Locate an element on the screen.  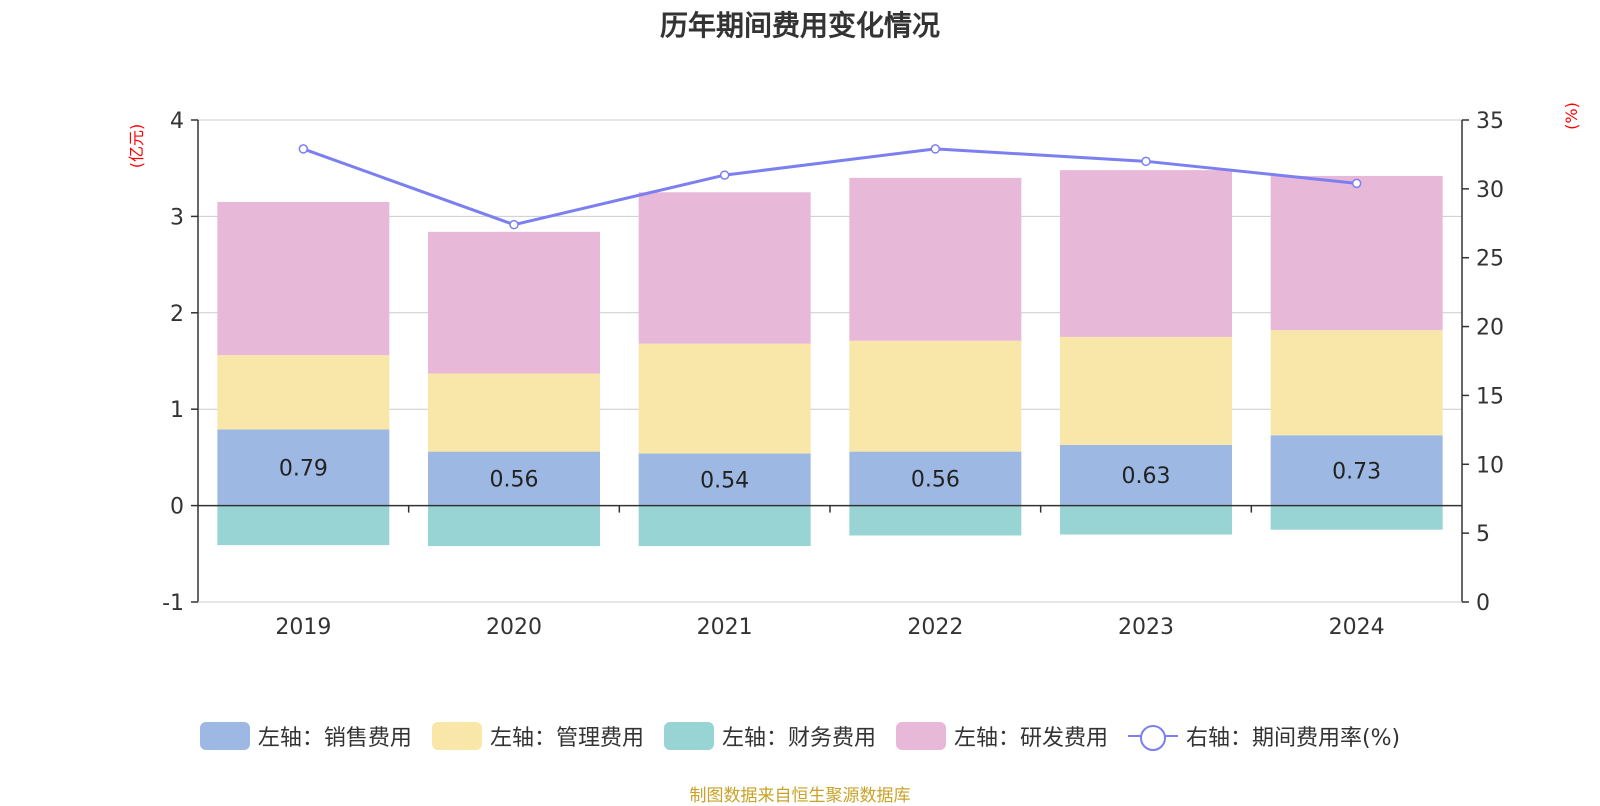
x-tick-label-2019: 2019 is located at coordinates (303, 627).